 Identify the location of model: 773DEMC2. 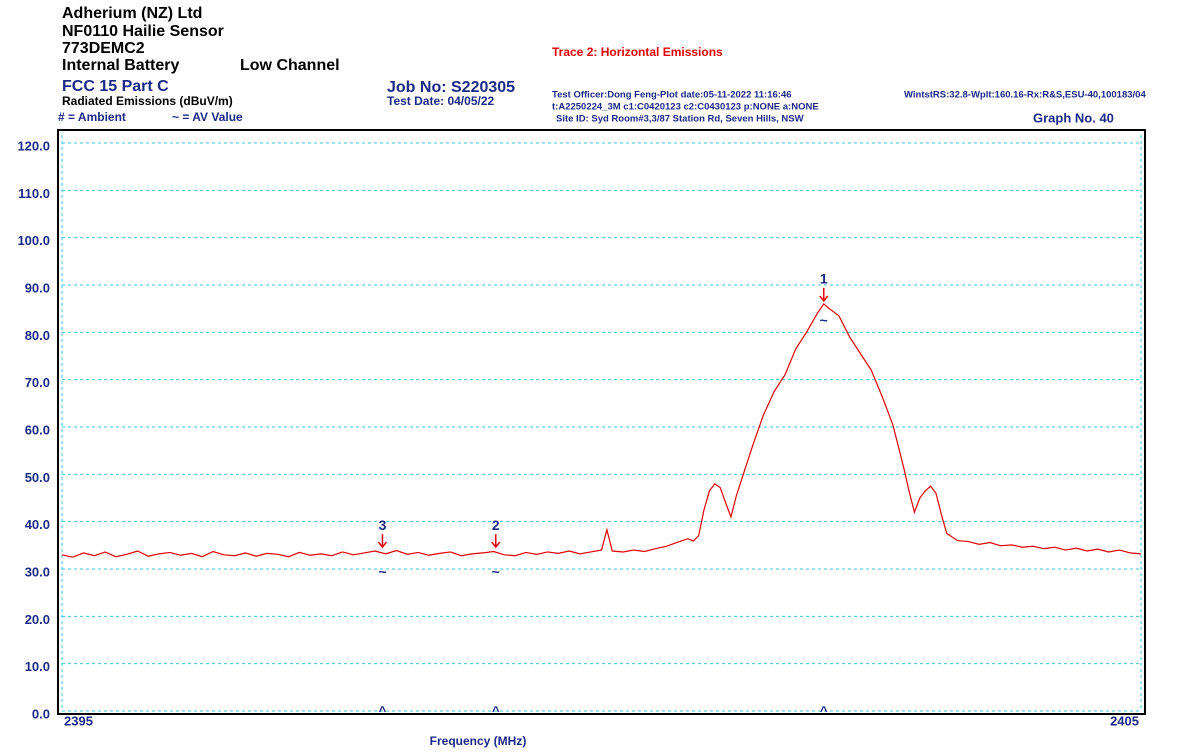
(103, 48).